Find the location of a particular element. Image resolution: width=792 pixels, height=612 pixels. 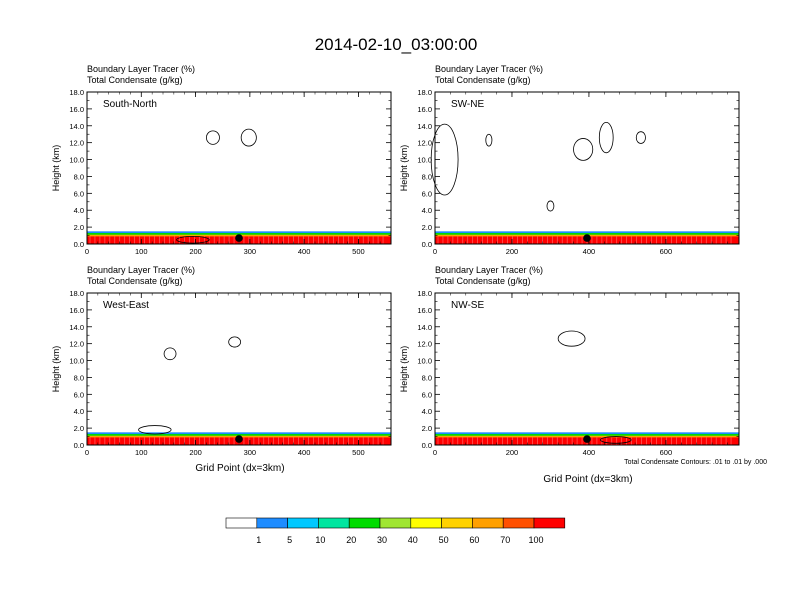

colorbar-label: 60 is located at coordinates (474, 540).